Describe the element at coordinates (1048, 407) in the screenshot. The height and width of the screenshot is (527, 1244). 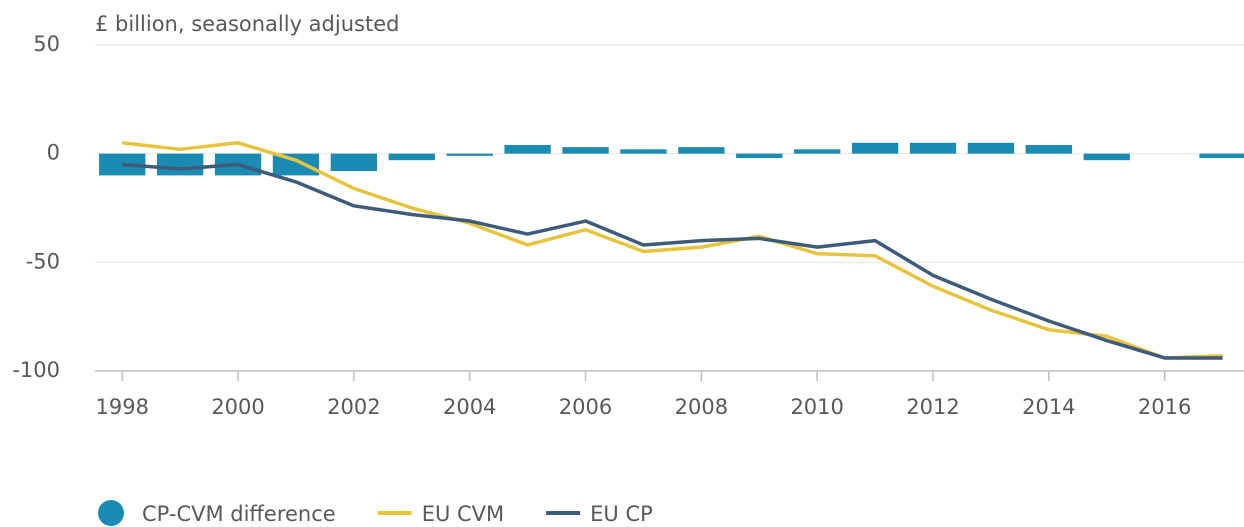
I see `x-tick-label: 2014` at that location.